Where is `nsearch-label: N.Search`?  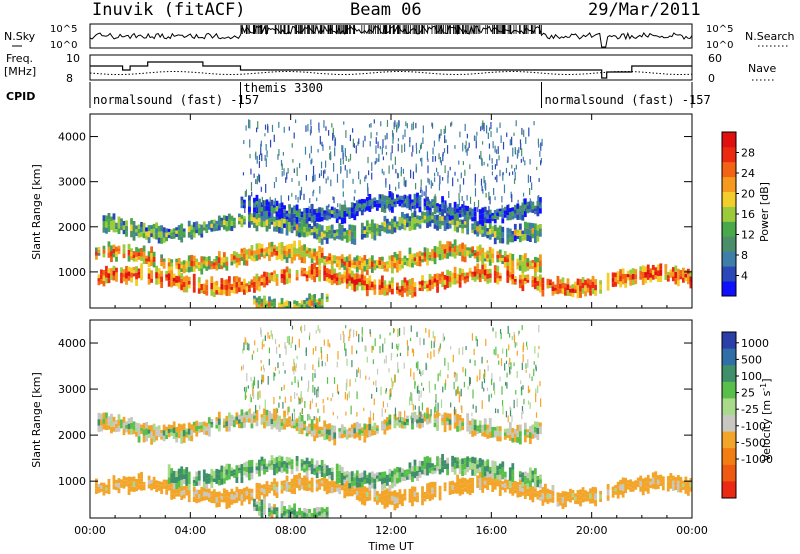 nsearch-label: N.Search is located at coordinates (770, 36).